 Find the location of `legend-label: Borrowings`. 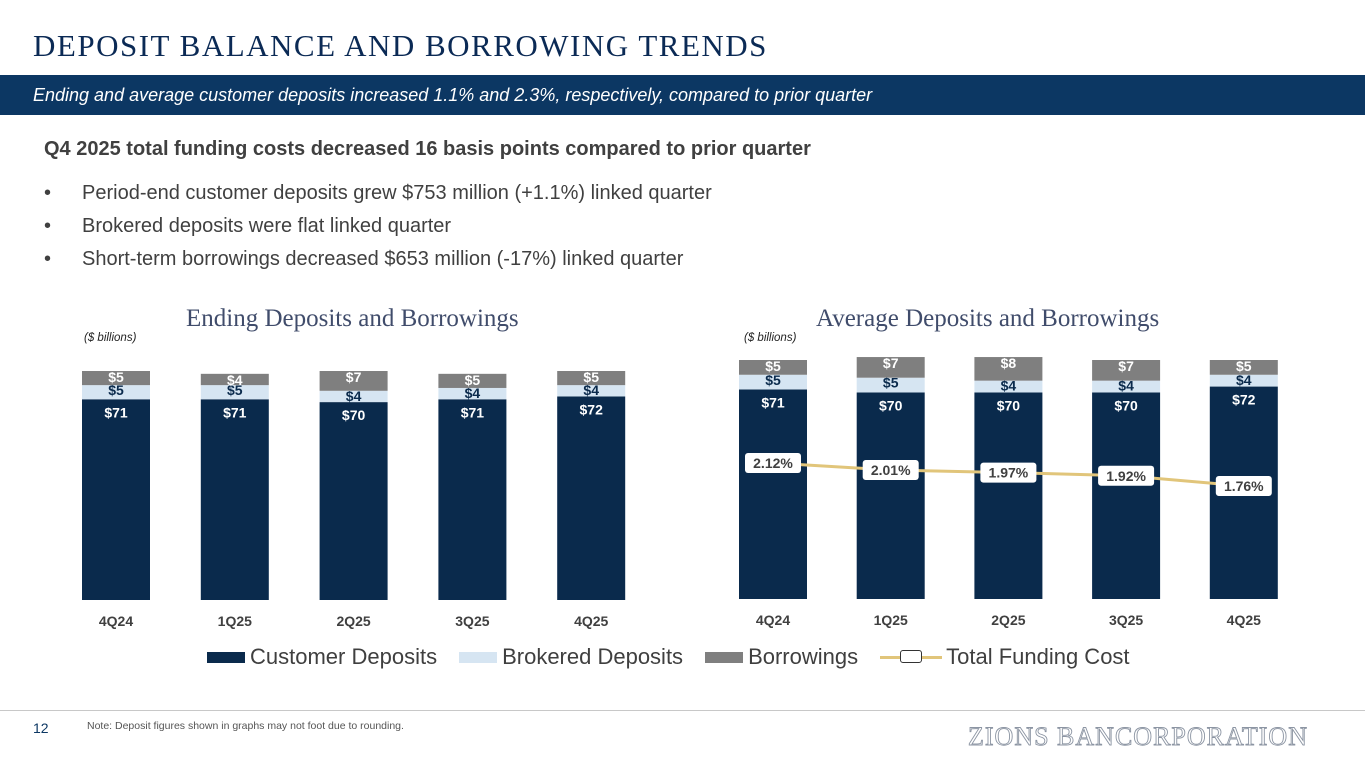

legend-label: Borrowings is located at coordinates (803, 656).